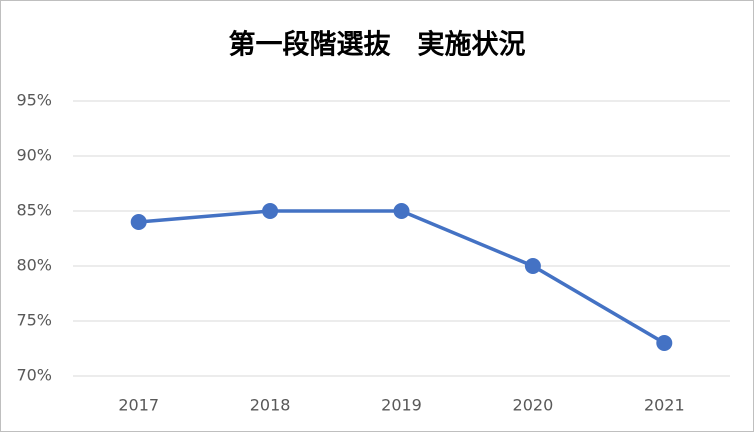 This screenshot has width=754, height=432. I want to click on x-tick-label: 2017, so click(138, 405).